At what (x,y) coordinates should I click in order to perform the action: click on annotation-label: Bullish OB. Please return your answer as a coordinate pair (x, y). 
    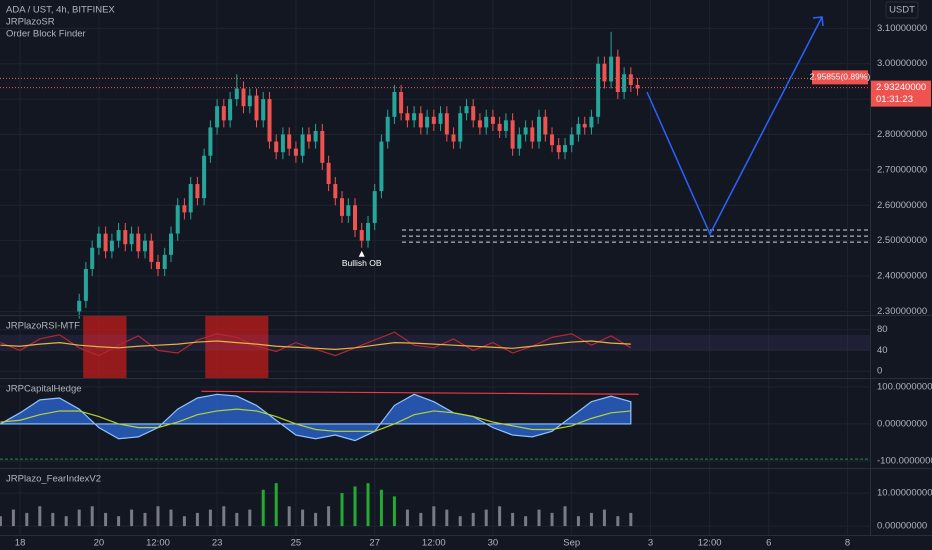
    Looking at the image, I should click on (362, 263).